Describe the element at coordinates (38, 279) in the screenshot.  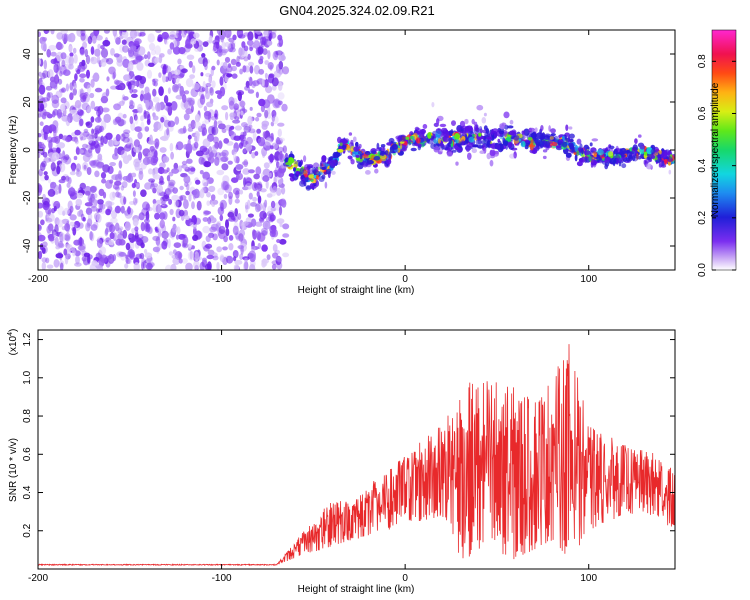
I see `spectrogram-x-tick-label: -200` at that location.